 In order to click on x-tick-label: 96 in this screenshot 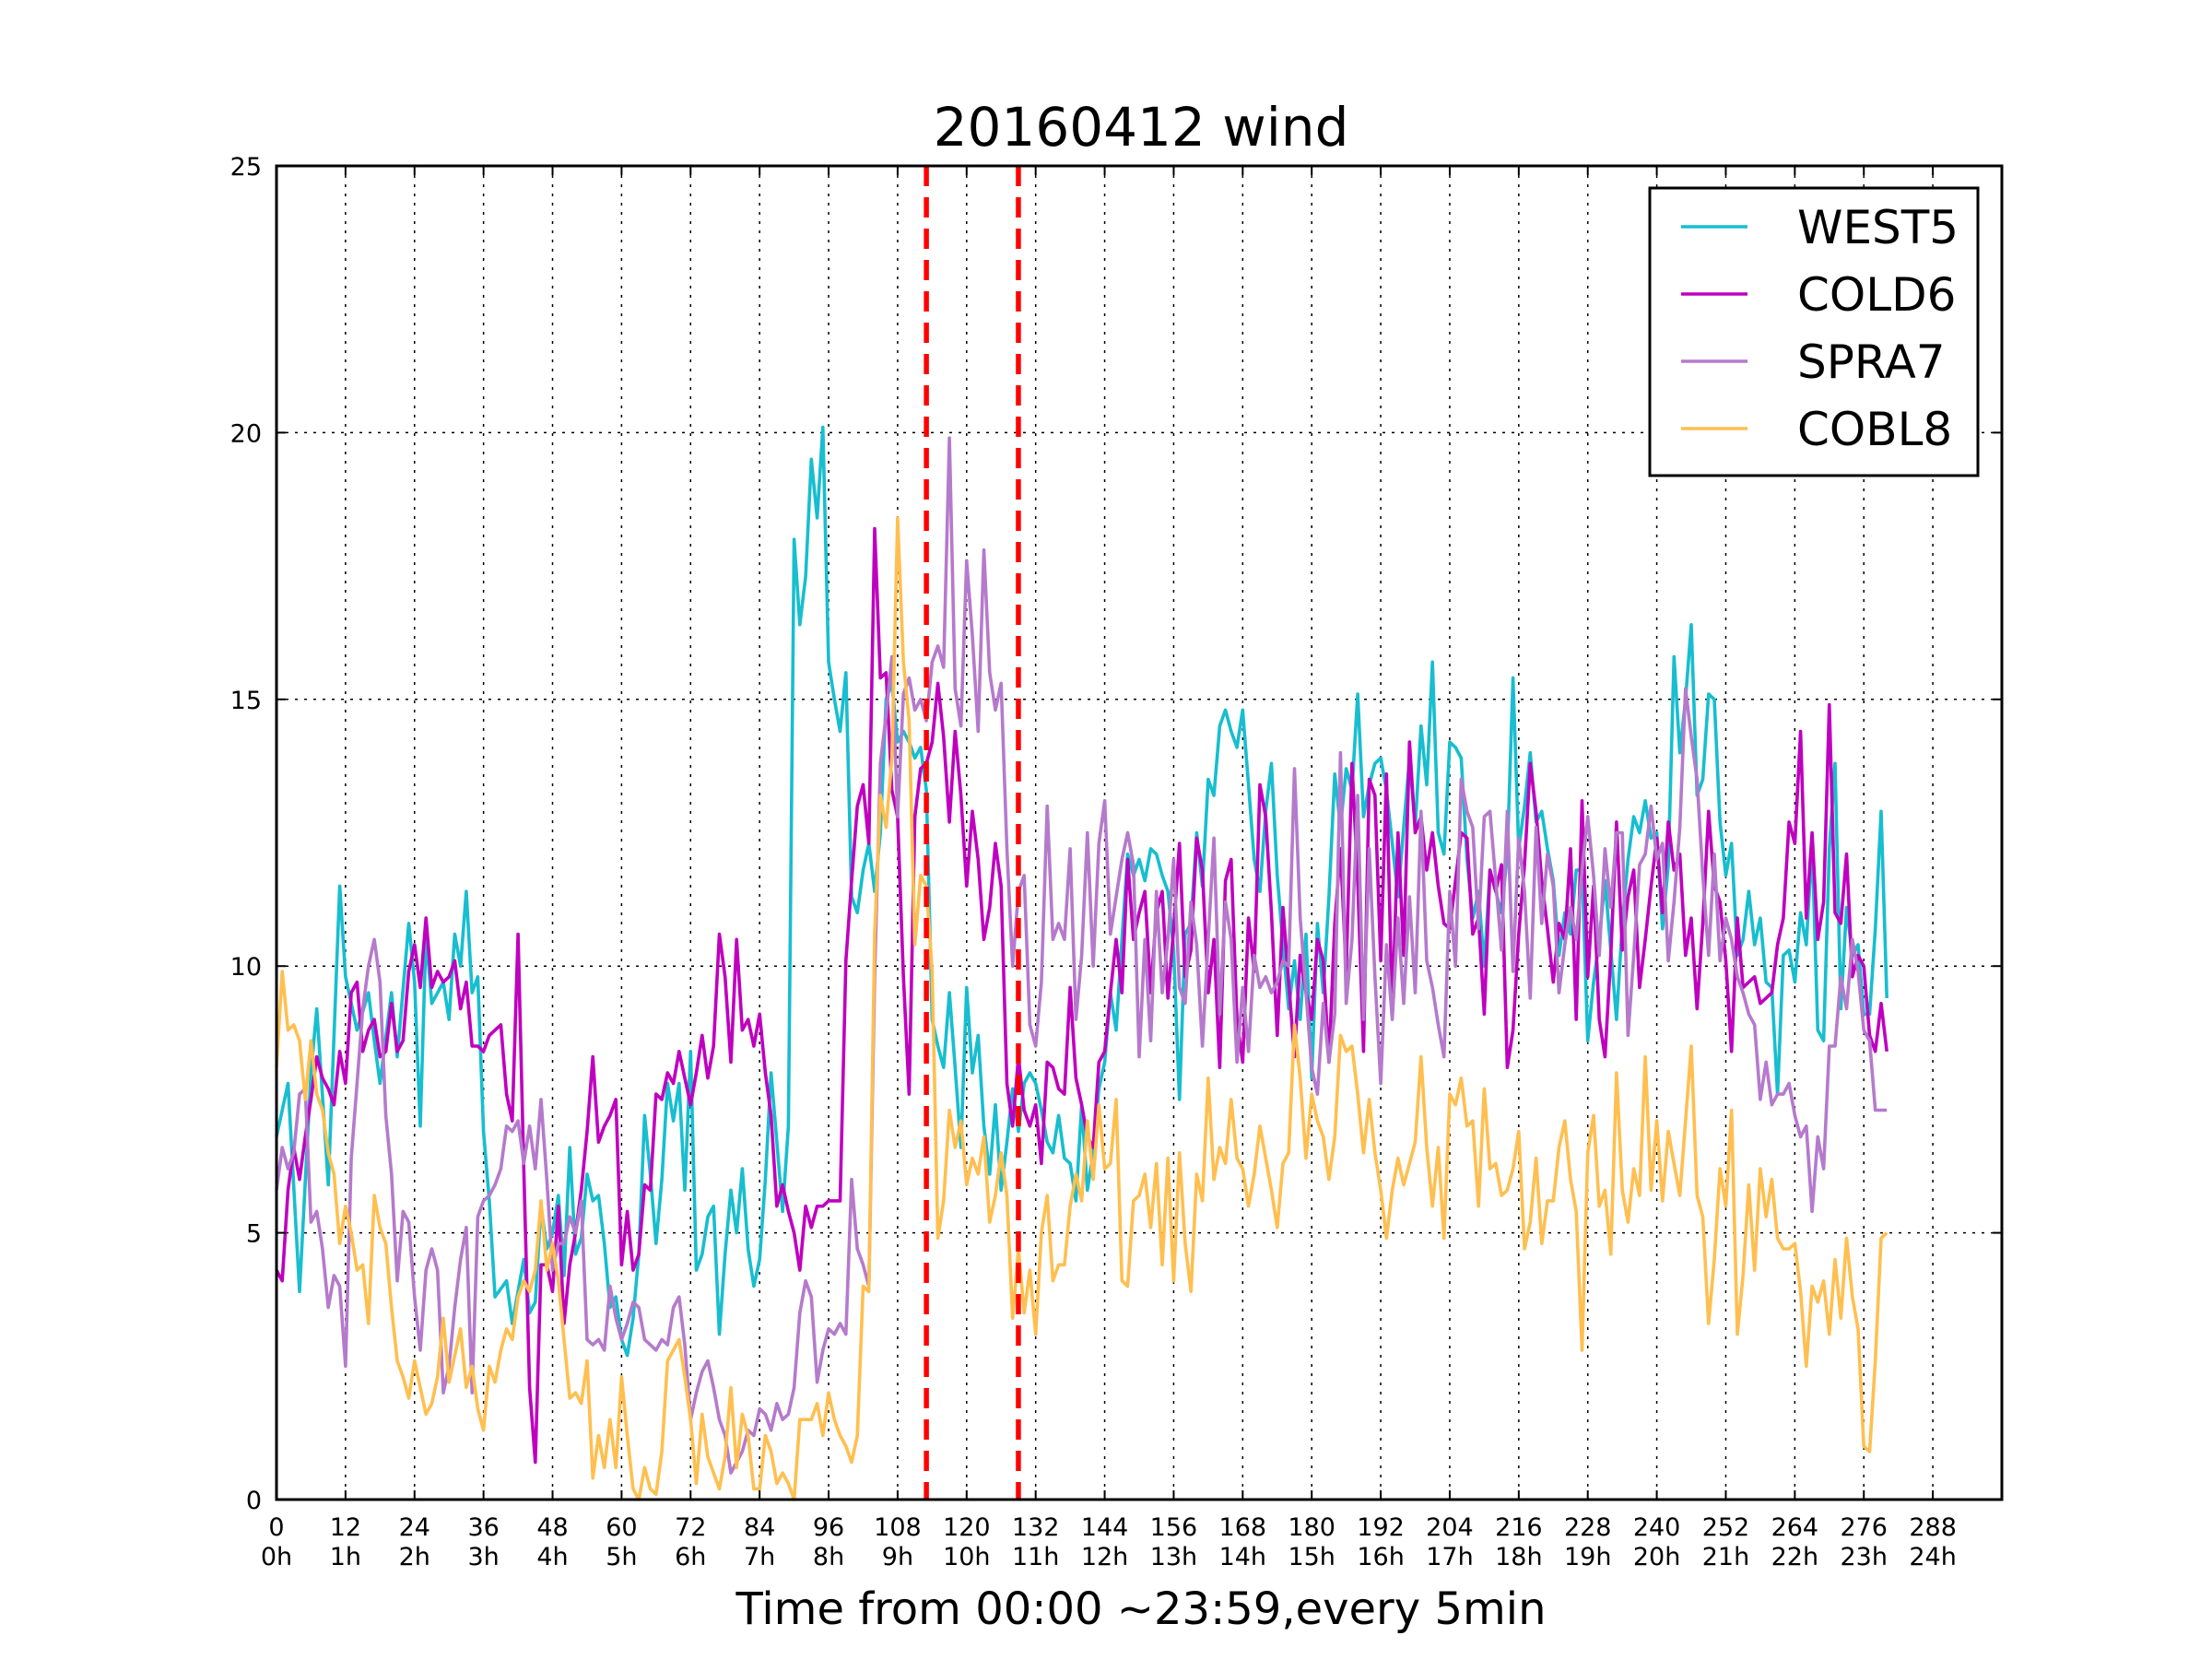, I will do `click(828, 1527)`.